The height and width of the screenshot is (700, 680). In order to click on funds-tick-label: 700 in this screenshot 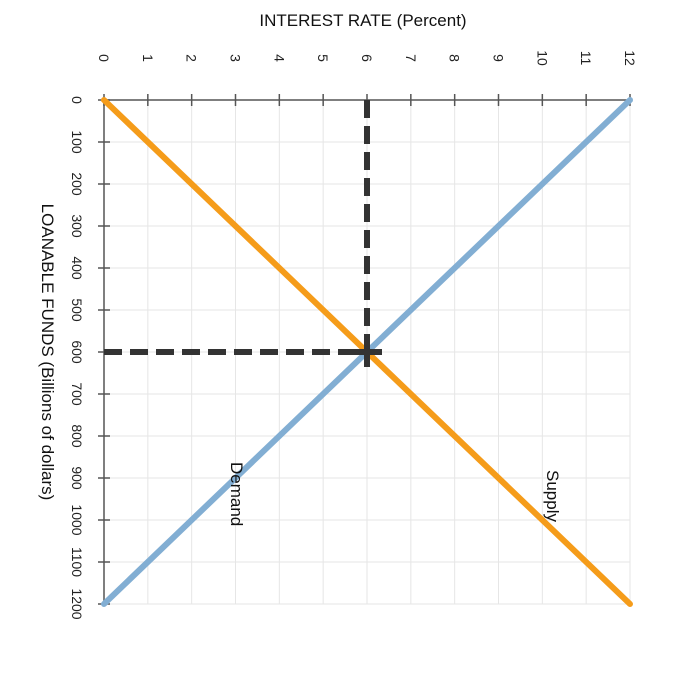, I will do `click(77, 394)`.